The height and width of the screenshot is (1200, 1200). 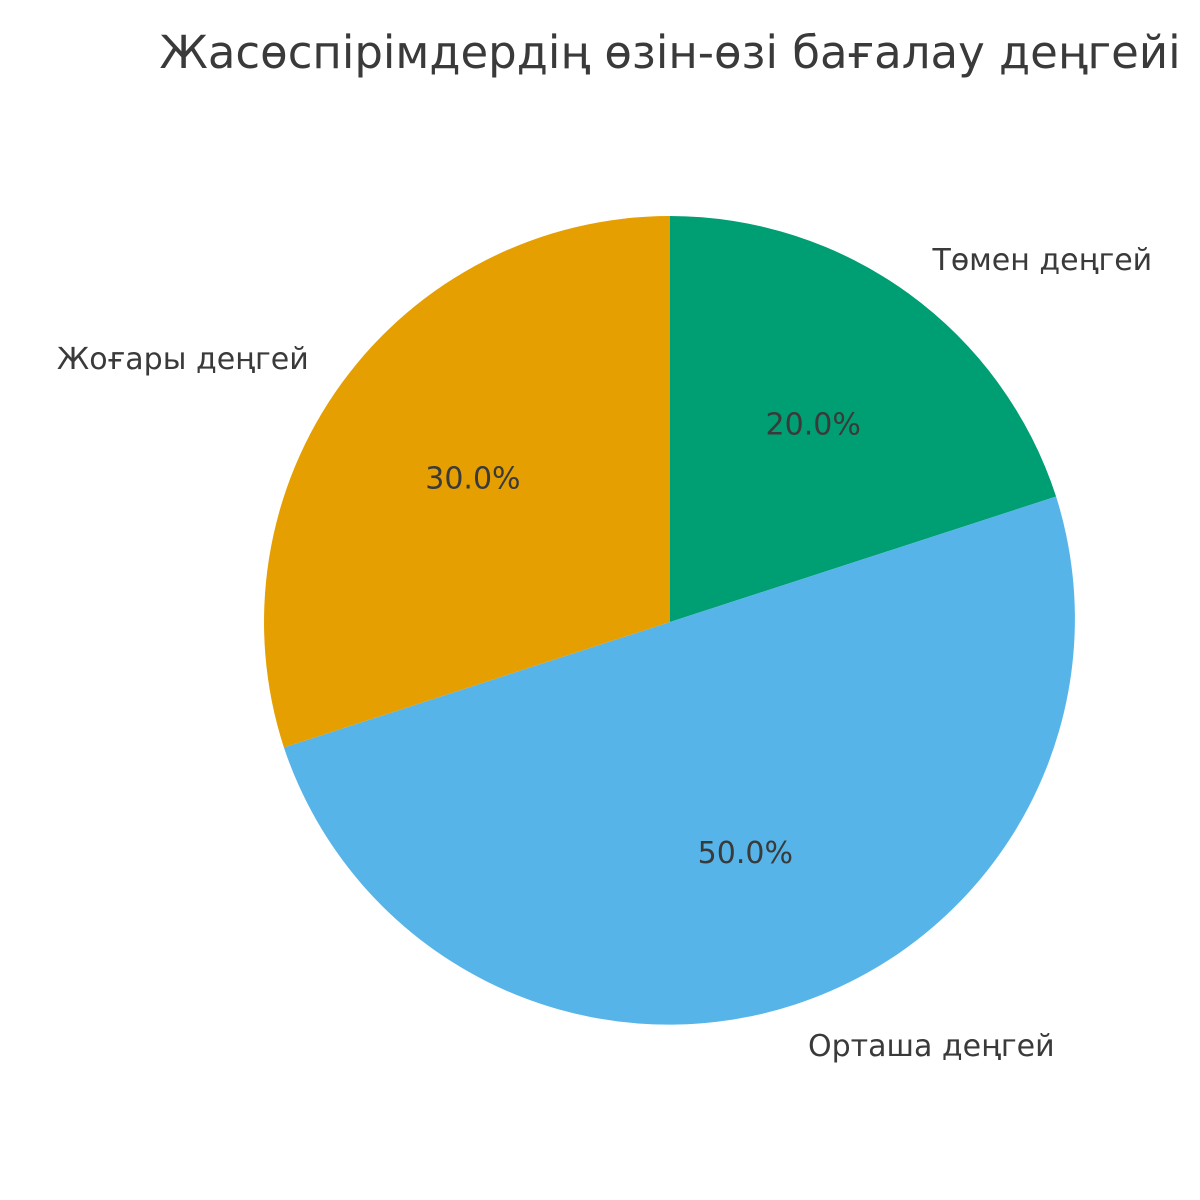 What do you see at coordinates (931, 1046) in the screenshot?
I see `slice-label-2: Орташа деңгей` at bounding box center [931, 1046].